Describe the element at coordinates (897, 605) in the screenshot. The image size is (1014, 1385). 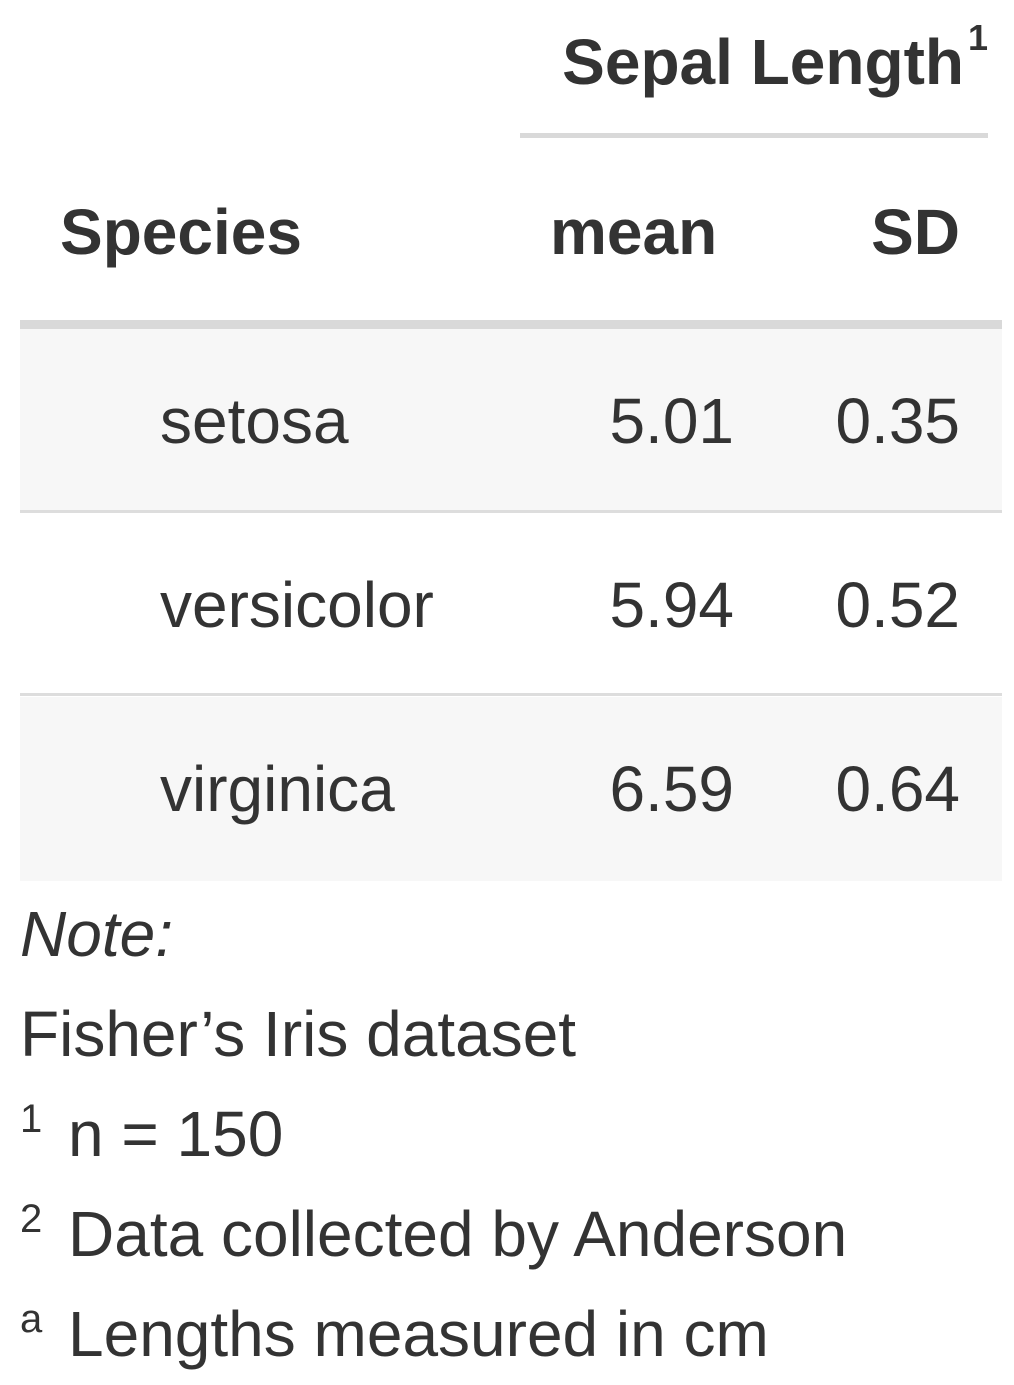
I see `sd-cell: 0.52` at that location.